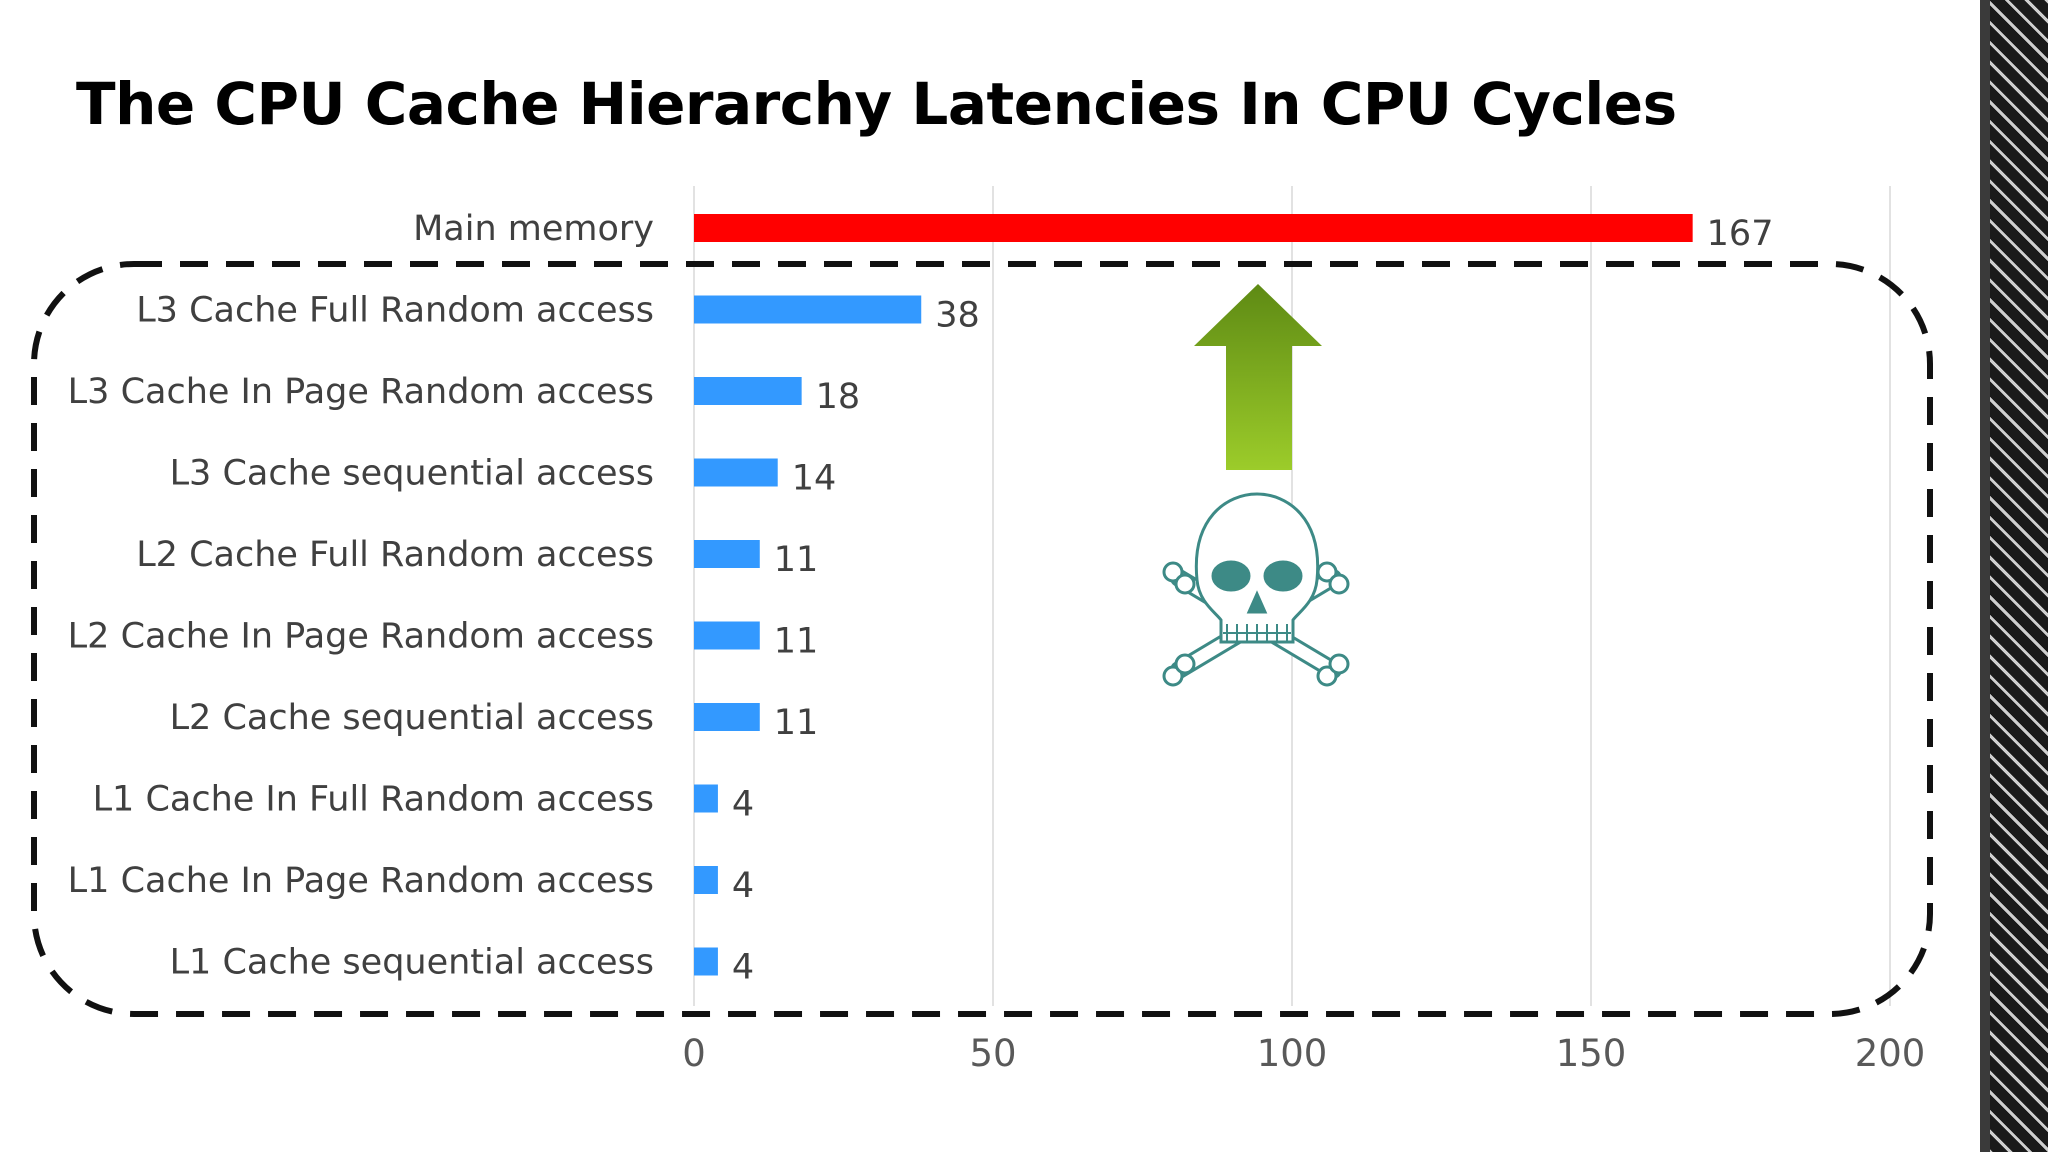 The image size is (2048, 1152). Describe the element at coordinates (1591, 1053) in the screenshot. I see `x-tick-label: 150` at that location.